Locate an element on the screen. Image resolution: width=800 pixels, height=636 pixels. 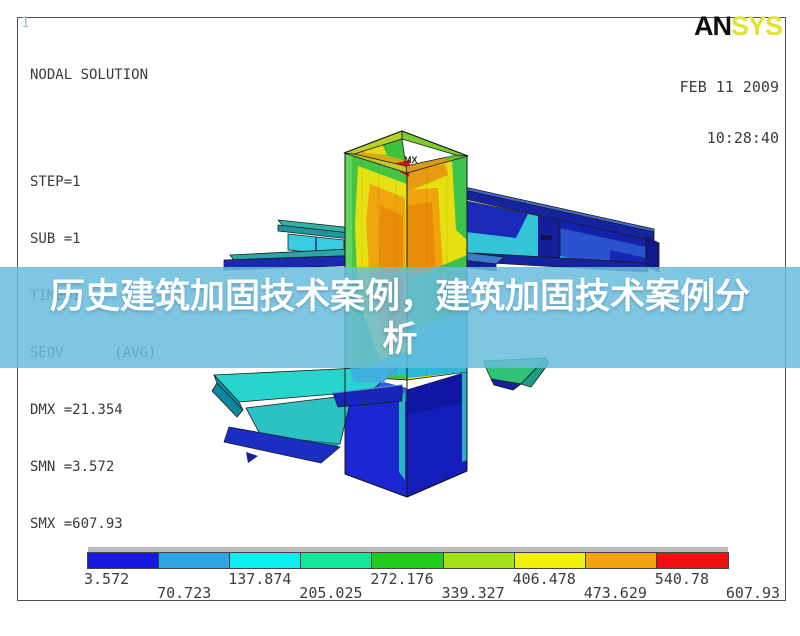
time-text: 10:28:40 is located at coordinates (742, 138).